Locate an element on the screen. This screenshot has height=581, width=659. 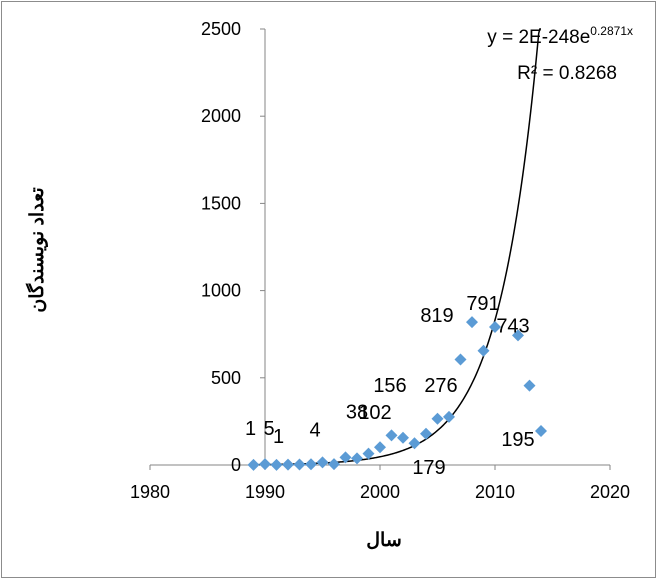
equation-exponent: 0.2871x is located at coordinates (611, 31).